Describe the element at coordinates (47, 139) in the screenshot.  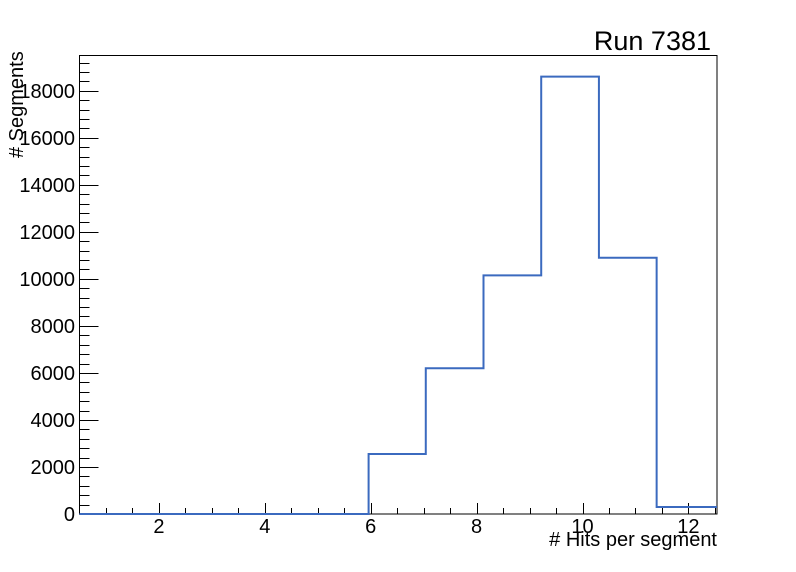
I see `y-tick-label: 16000` at that location.